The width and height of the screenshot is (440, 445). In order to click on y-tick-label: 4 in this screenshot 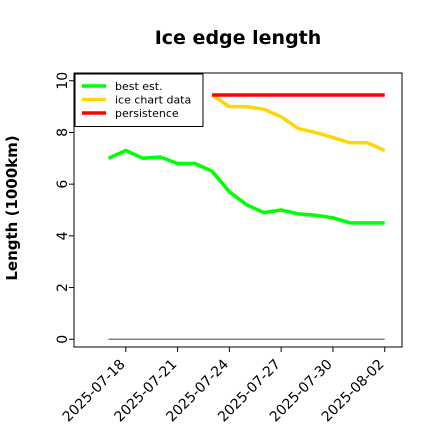, I will do `click(63, 235)`.